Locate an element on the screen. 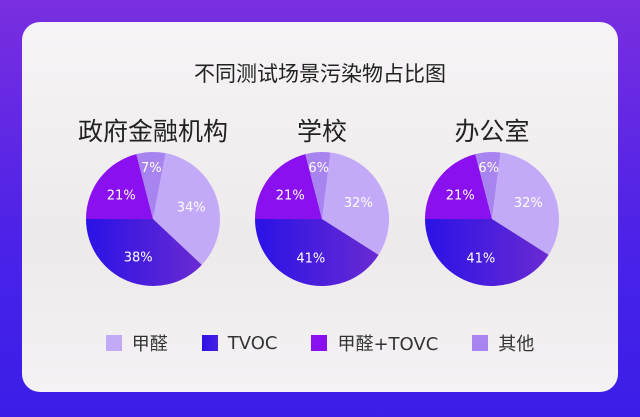  data-label: 7% is located at coordinates (151, 168).